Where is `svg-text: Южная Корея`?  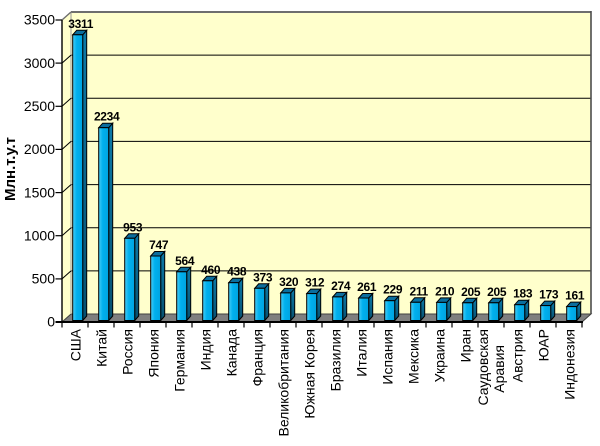 svg-text: Южная Корея is located at coordinates (310, 374).